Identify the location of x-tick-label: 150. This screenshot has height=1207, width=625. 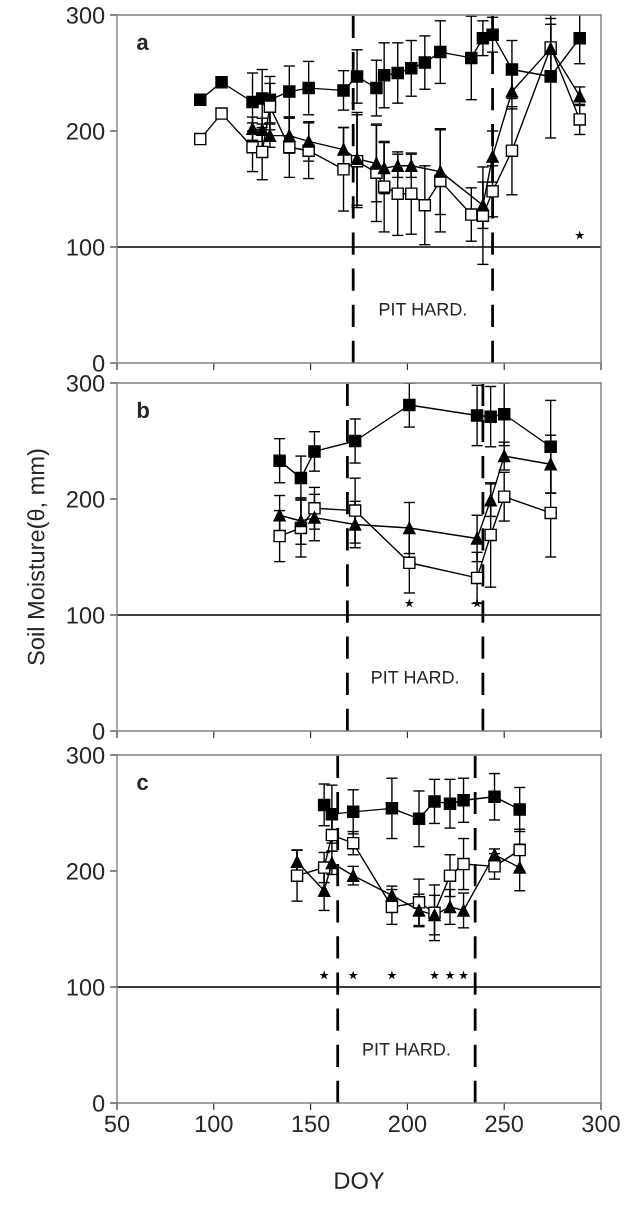
(311, 1124).